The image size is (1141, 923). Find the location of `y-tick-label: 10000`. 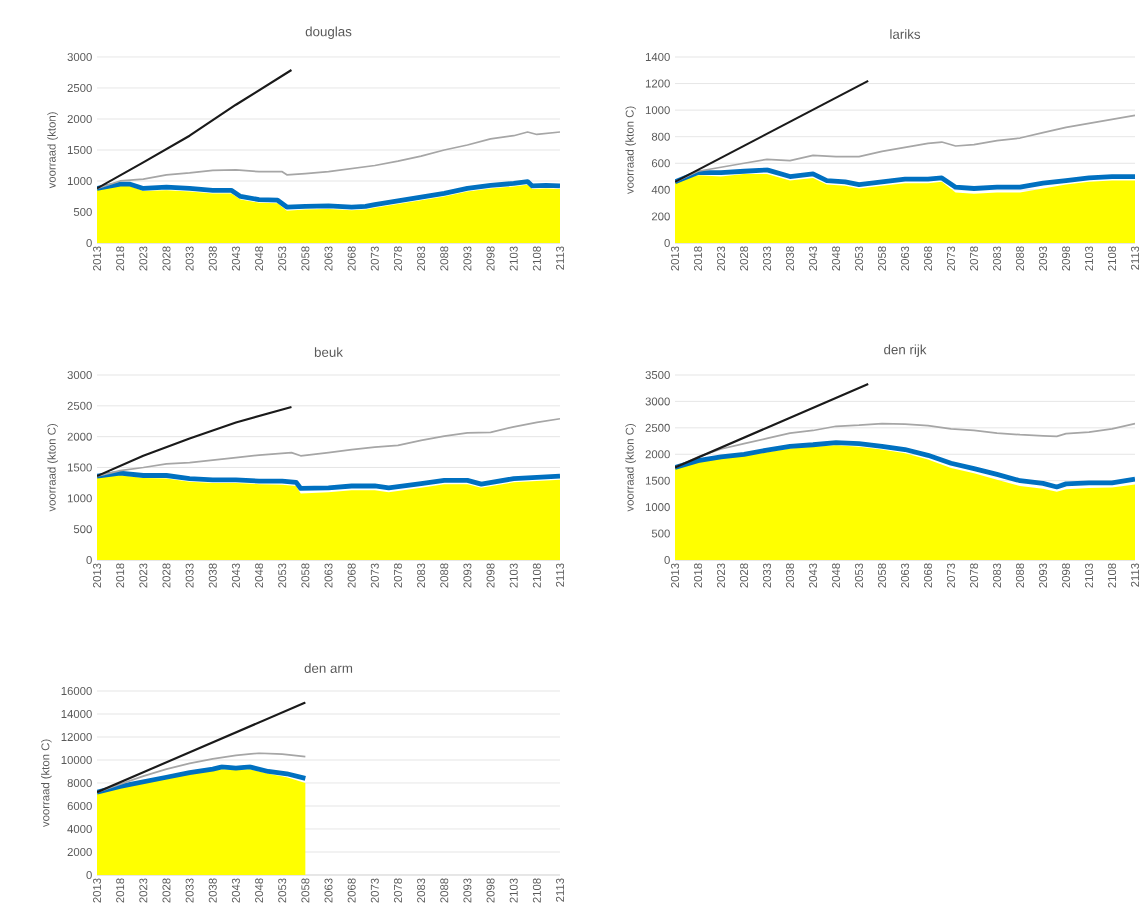

y-tick-label: 10000 is located at coordinates (76, 759).